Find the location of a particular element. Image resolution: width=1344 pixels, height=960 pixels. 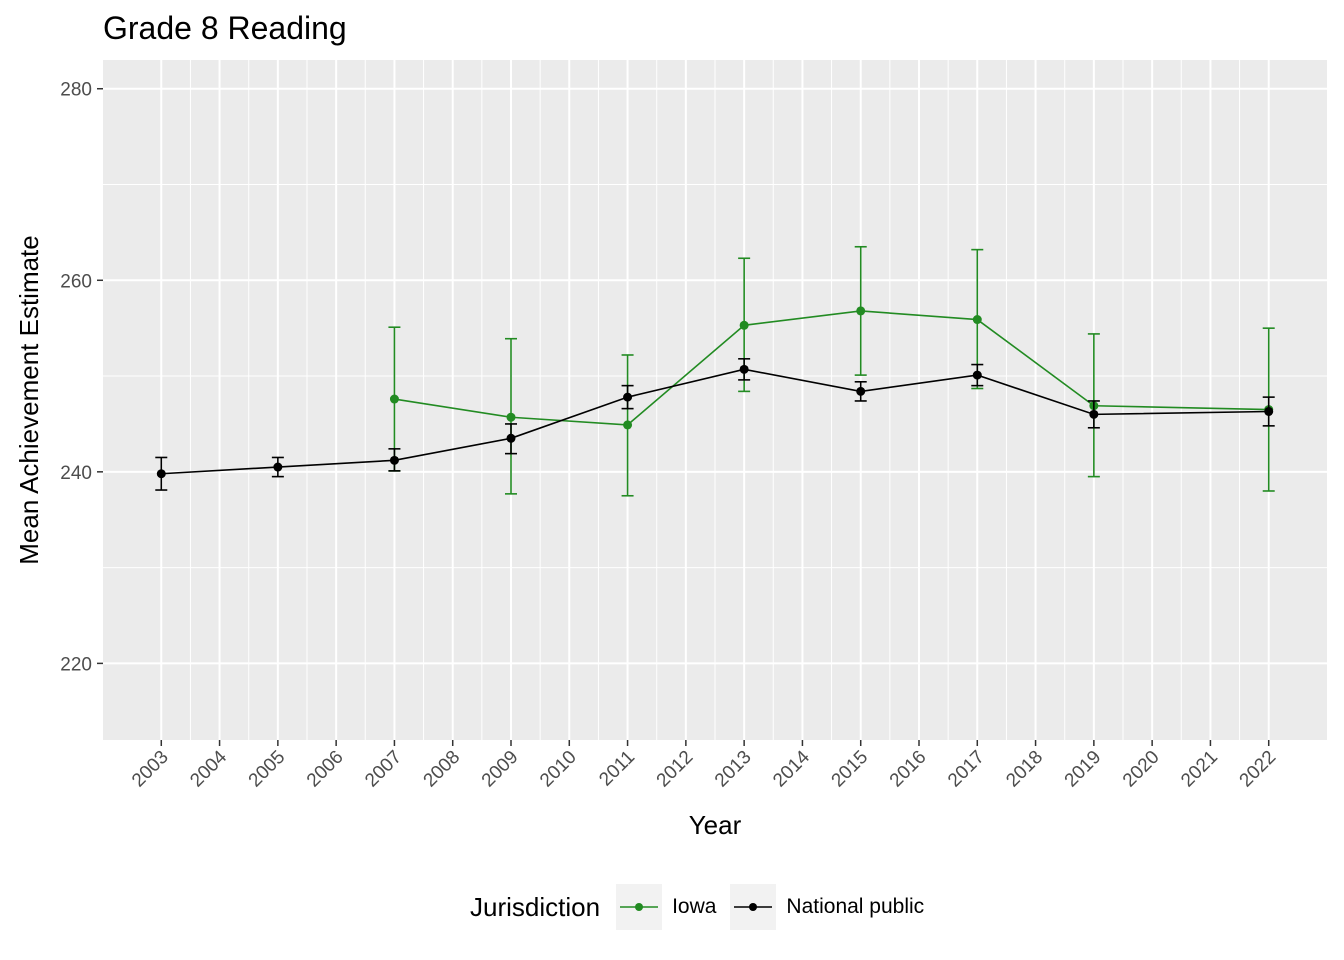

legend-key-national-public is located at coordinates (753, 907).